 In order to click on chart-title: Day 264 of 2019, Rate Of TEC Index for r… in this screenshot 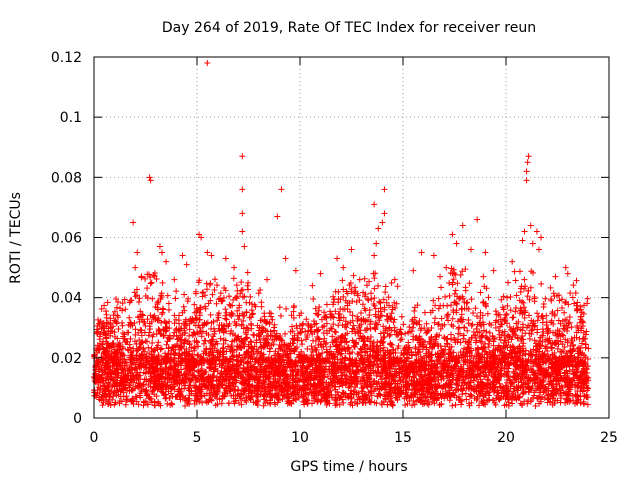, I will do `click(349, 28)`.